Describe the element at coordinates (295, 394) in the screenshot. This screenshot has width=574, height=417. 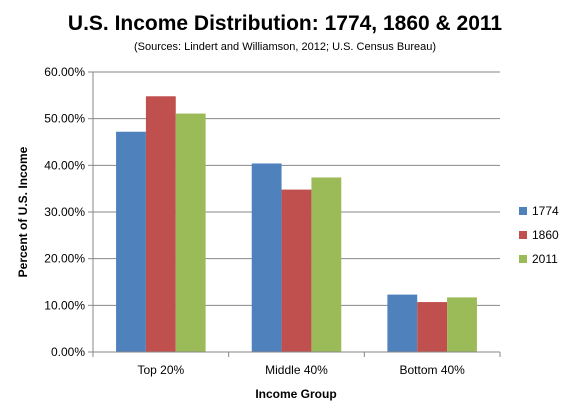
I see `x-axis-title: Income Group` at that location.